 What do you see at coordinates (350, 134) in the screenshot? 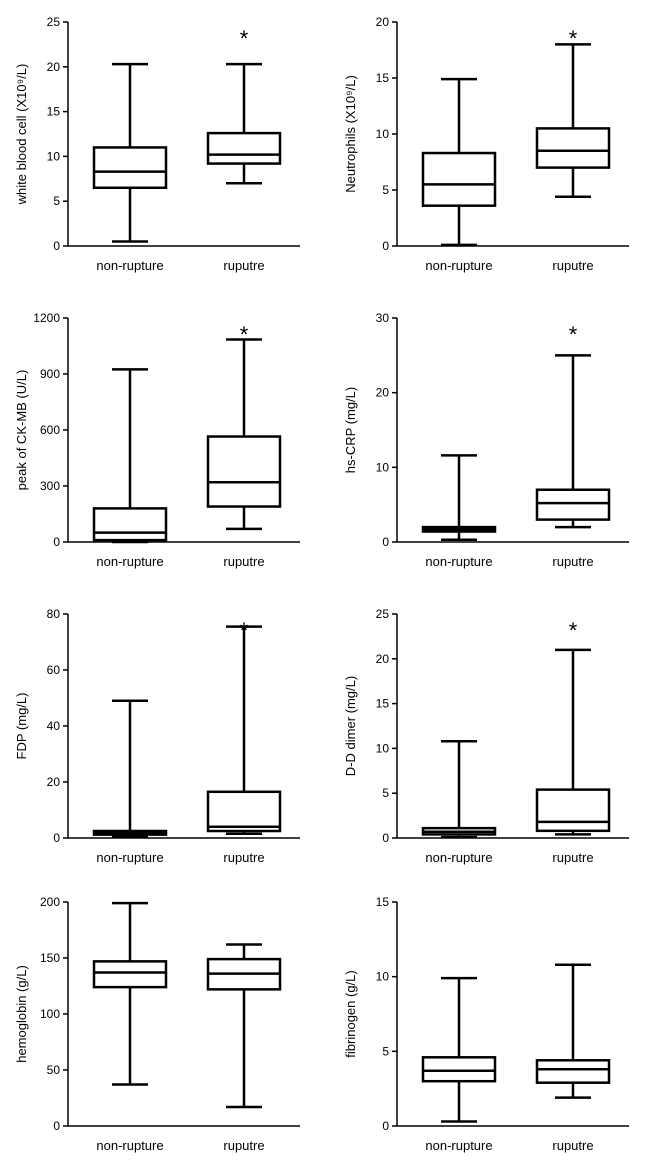
I see `y-axis-label: Neutrophils (X10⁹/L)` at bounding box center [350, 134].